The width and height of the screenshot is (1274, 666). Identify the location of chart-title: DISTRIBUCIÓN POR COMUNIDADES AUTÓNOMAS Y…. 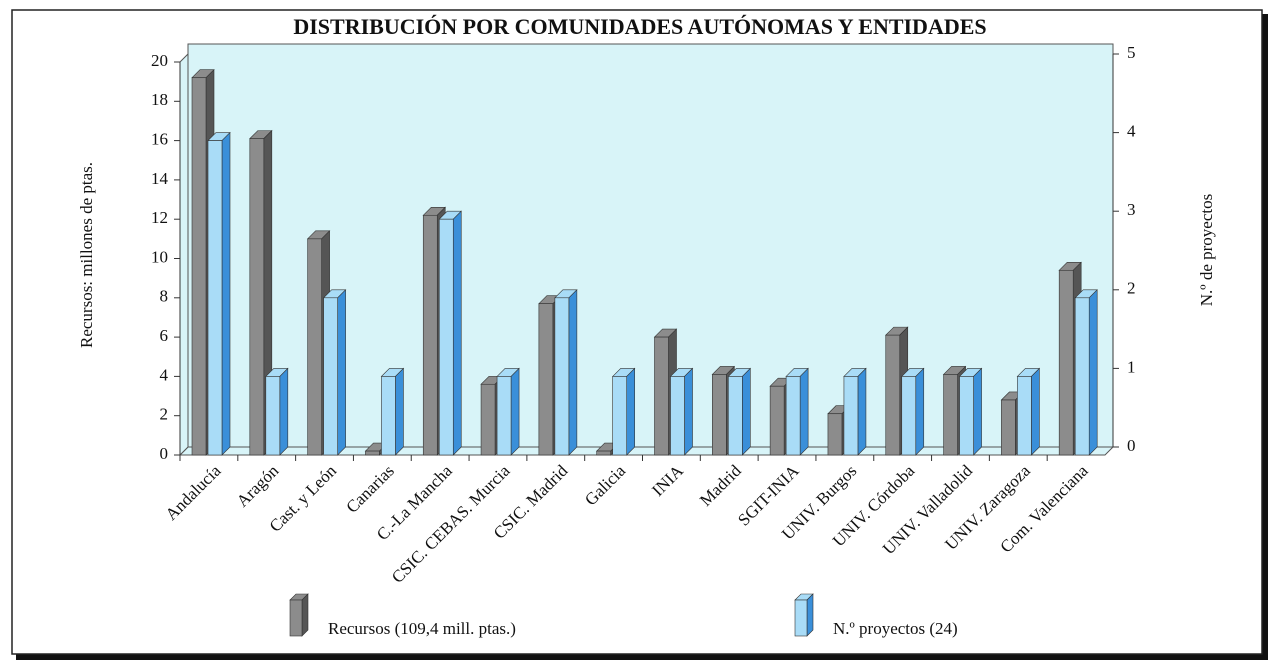
(639, 26).